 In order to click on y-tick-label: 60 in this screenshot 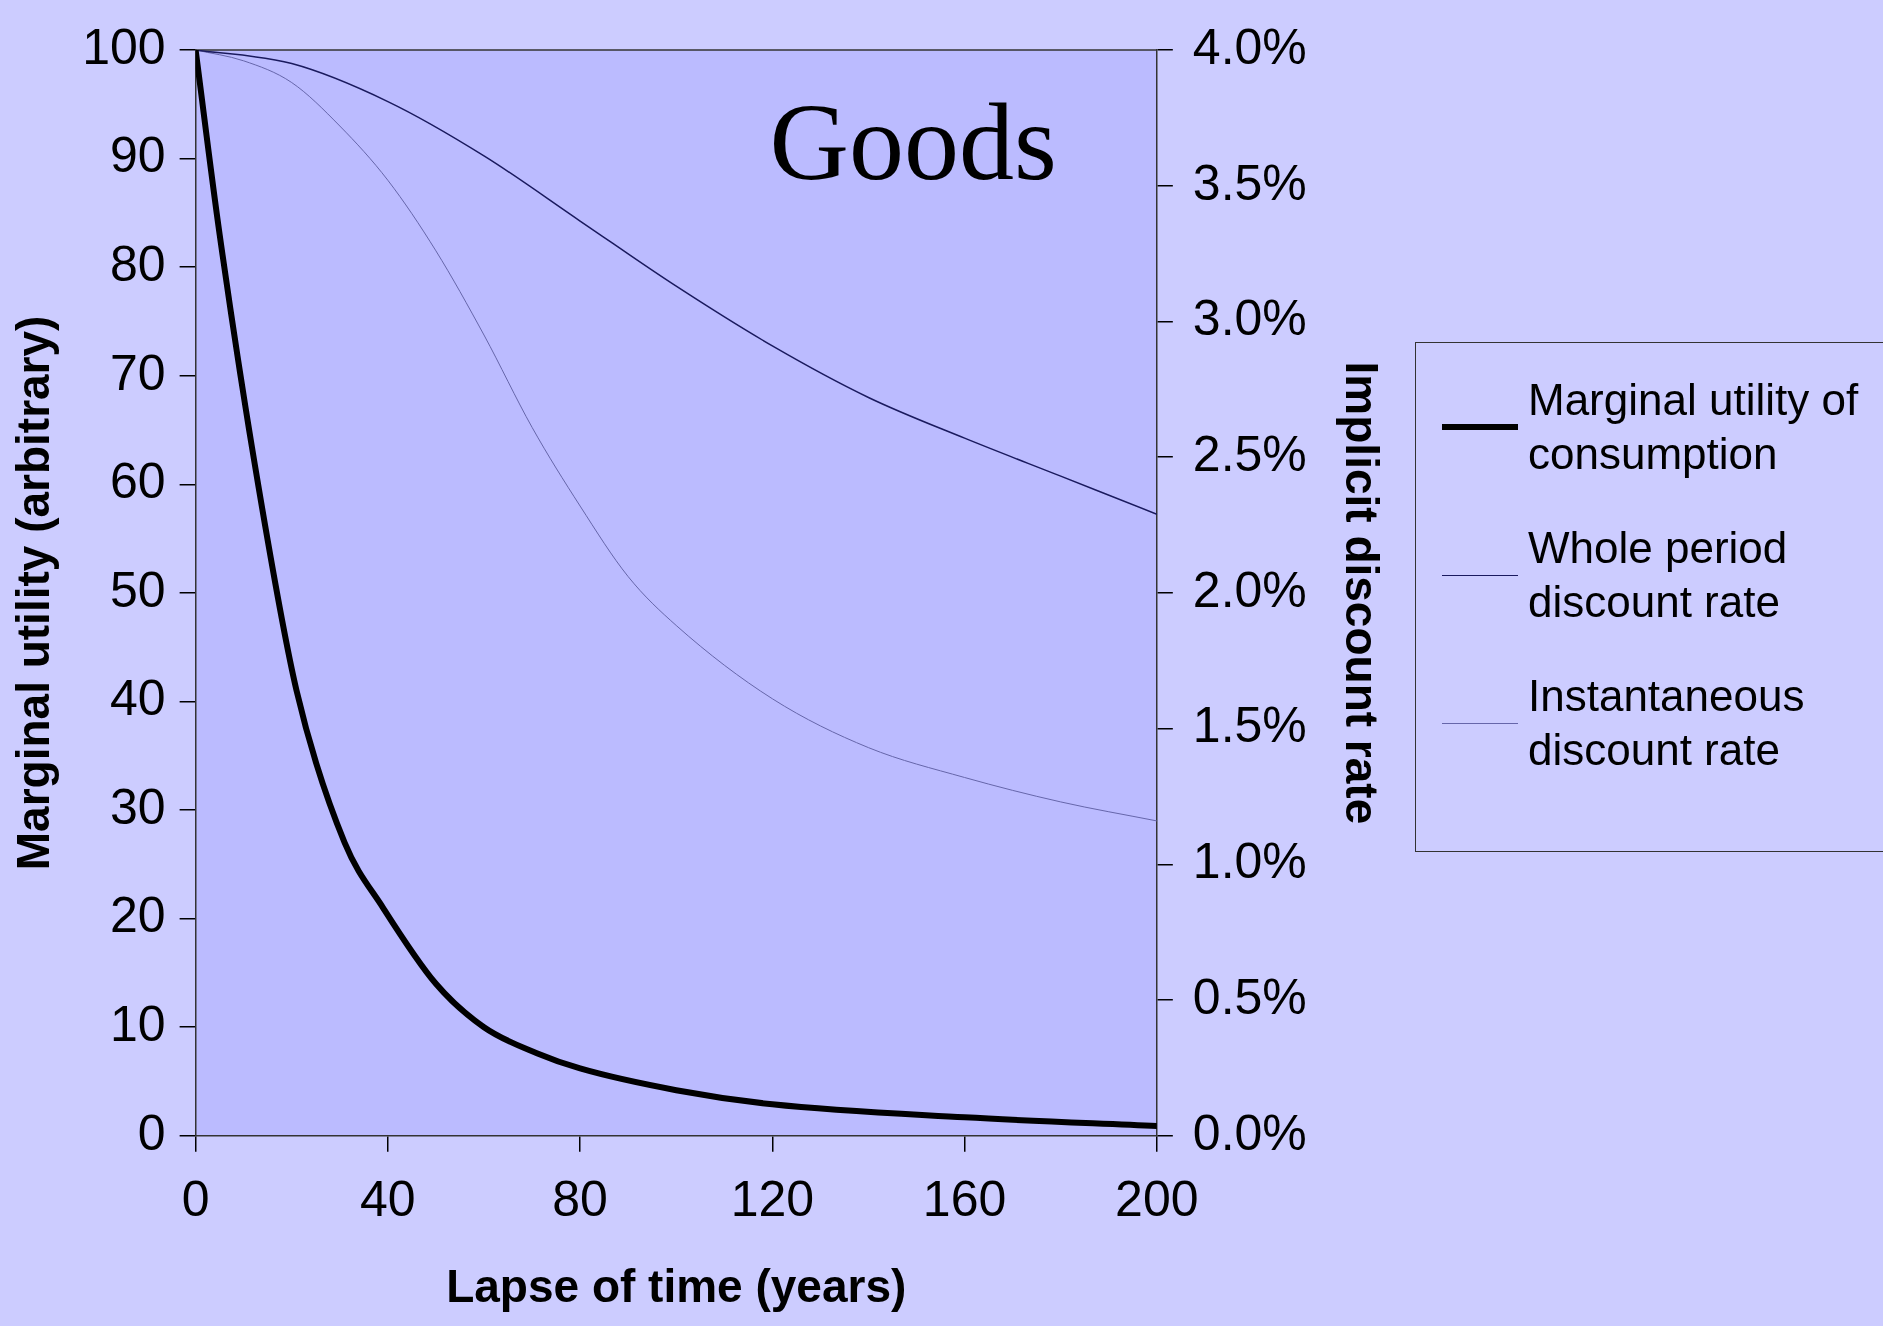, I will do `click(138, 481)`.